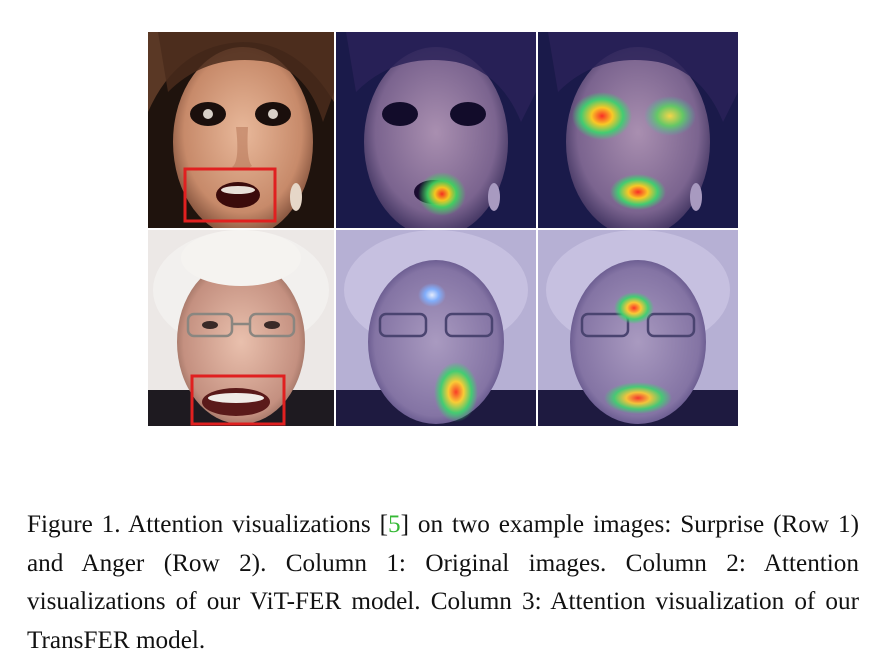  I want to click on row2-transfer-attention, so click(638, 328).